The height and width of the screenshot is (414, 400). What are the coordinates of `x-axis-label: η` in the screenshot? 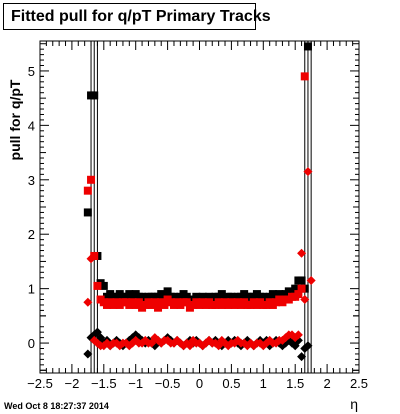 It's located at (354, 404).